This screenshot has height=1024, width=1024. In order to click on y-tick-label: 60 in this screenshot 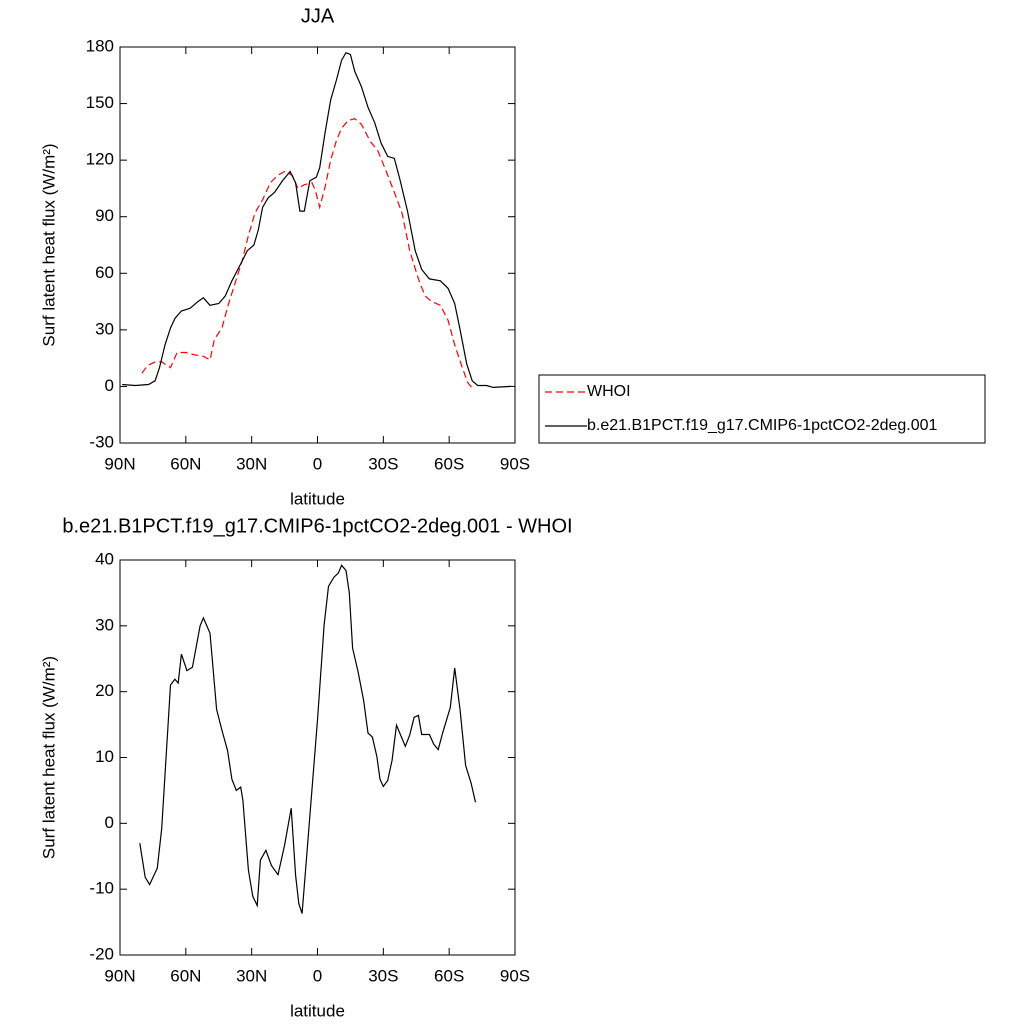, I will do `click(104, 272)`.